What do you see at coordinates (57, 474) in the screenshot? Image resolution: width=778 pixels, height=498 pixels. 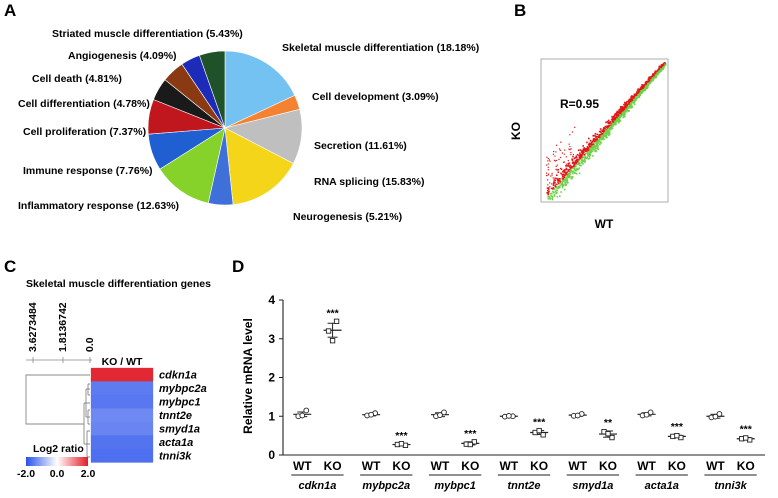 I see `legend-tick-mid: 0.0` at bounding box center [57, 474].